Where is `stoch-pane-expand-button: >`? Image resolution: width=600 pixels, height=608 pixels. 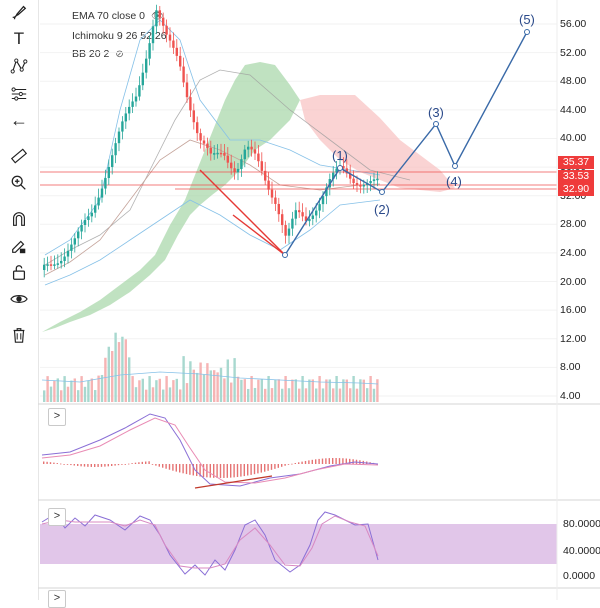 stoch-pane-expand-button: > is located at coordinates (57, 517).